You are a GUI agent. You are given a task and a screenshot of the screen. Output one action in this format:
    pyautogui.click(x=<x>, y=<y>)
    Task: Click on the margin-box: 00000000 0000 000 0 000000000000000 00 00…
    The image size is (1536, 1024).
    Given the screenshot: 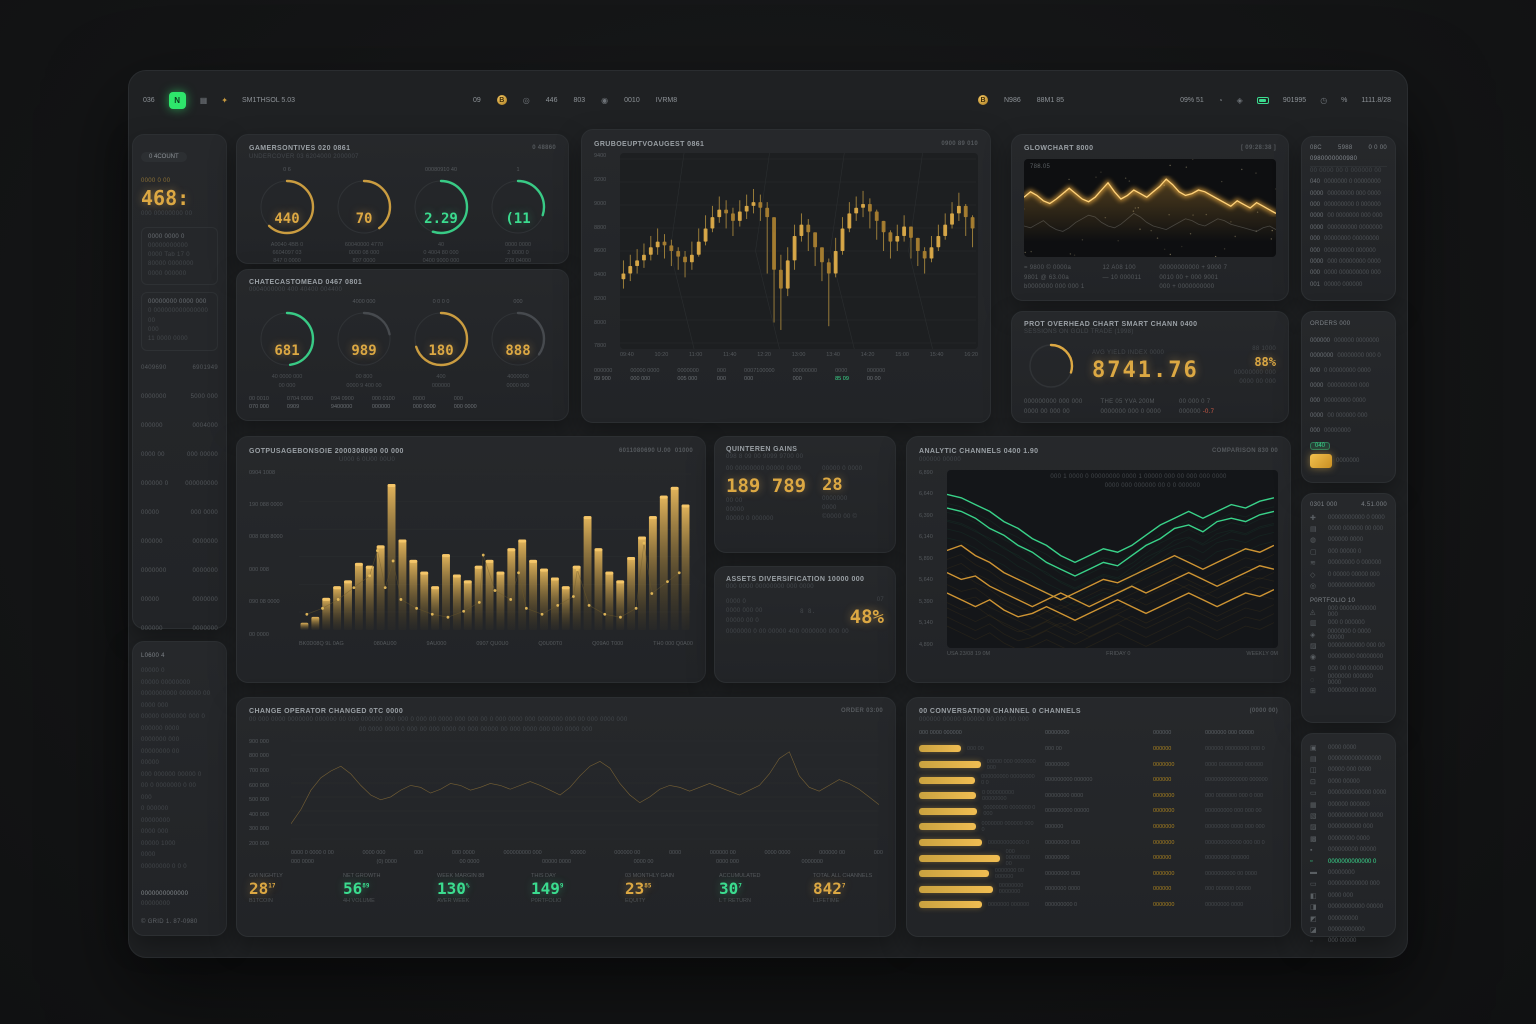 What is the action you would take?
    pyautogui.click(x=179, y=321)
    